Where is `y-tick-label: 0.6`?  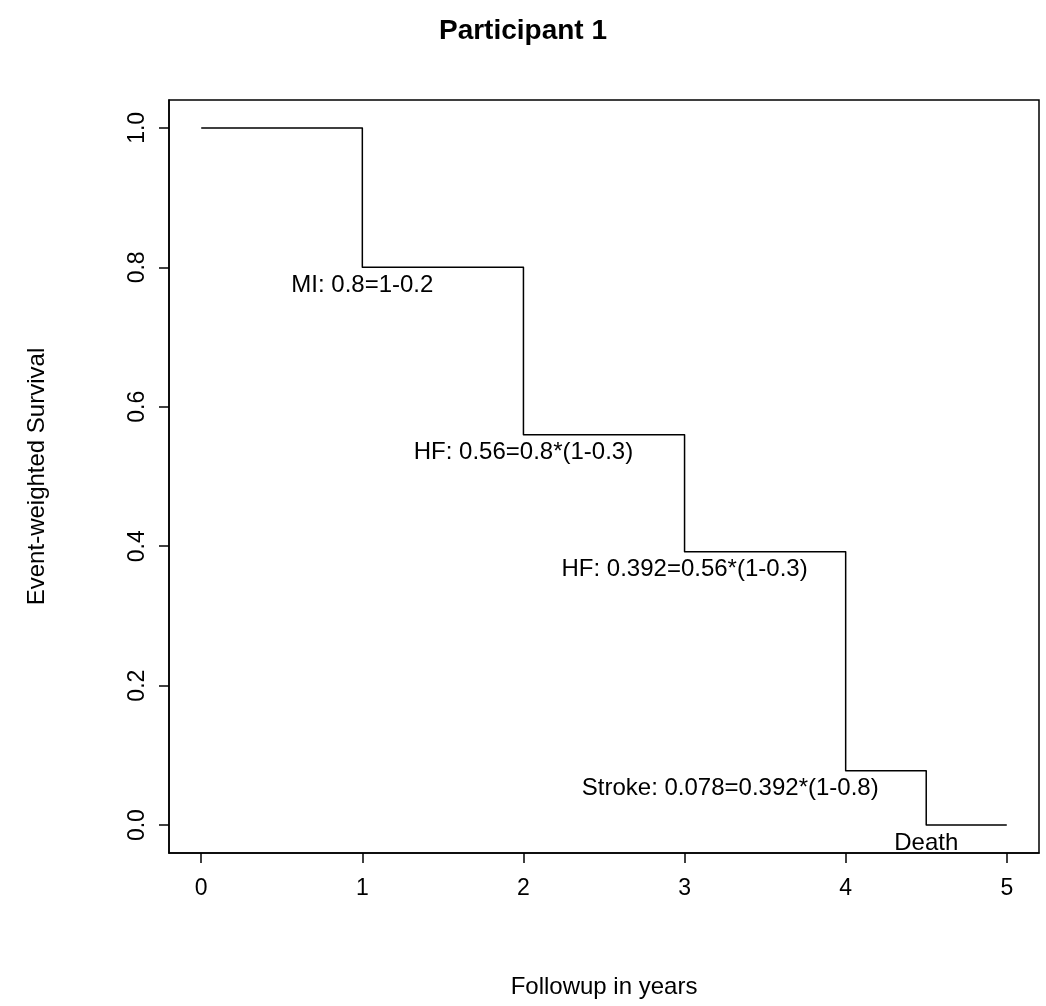
y-tick-label: 0.6 is located at coordinates (135, 406).